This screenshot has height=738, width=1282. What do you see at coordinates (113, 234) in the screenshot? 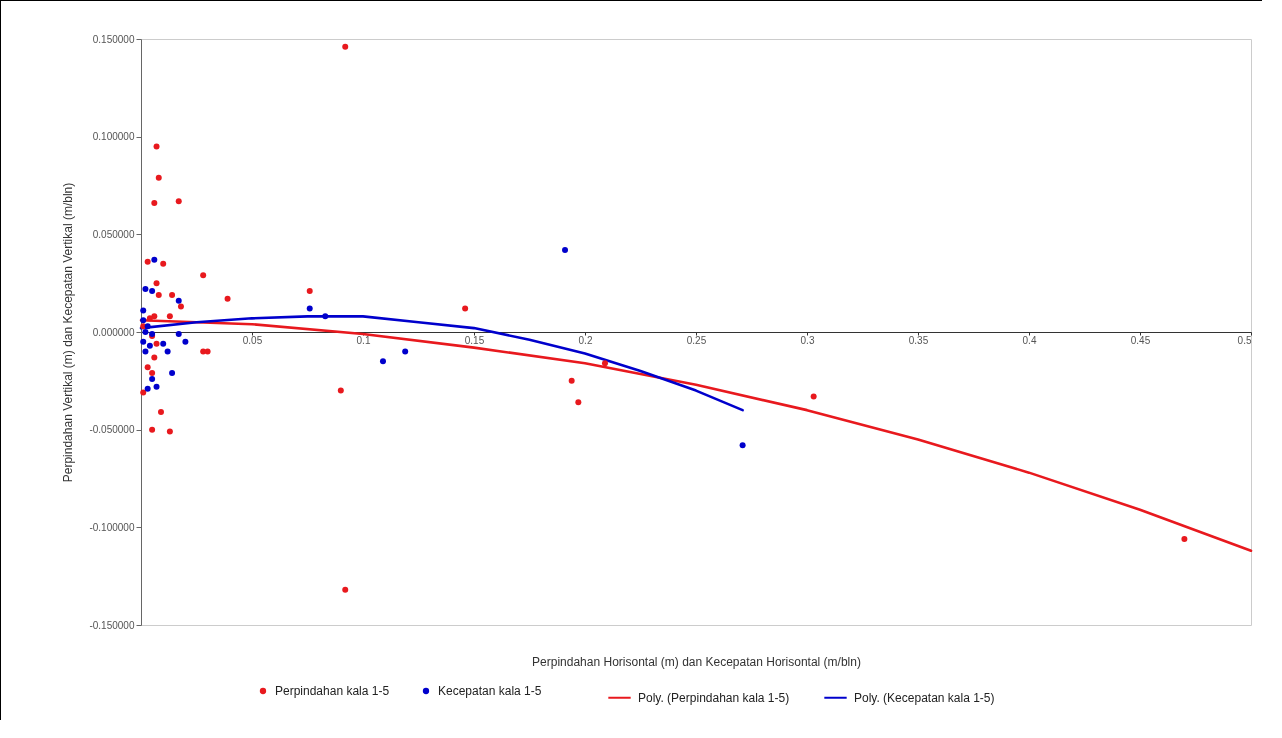
I see `y-tick-label: 0.050000` at bounding box center [113, 234].